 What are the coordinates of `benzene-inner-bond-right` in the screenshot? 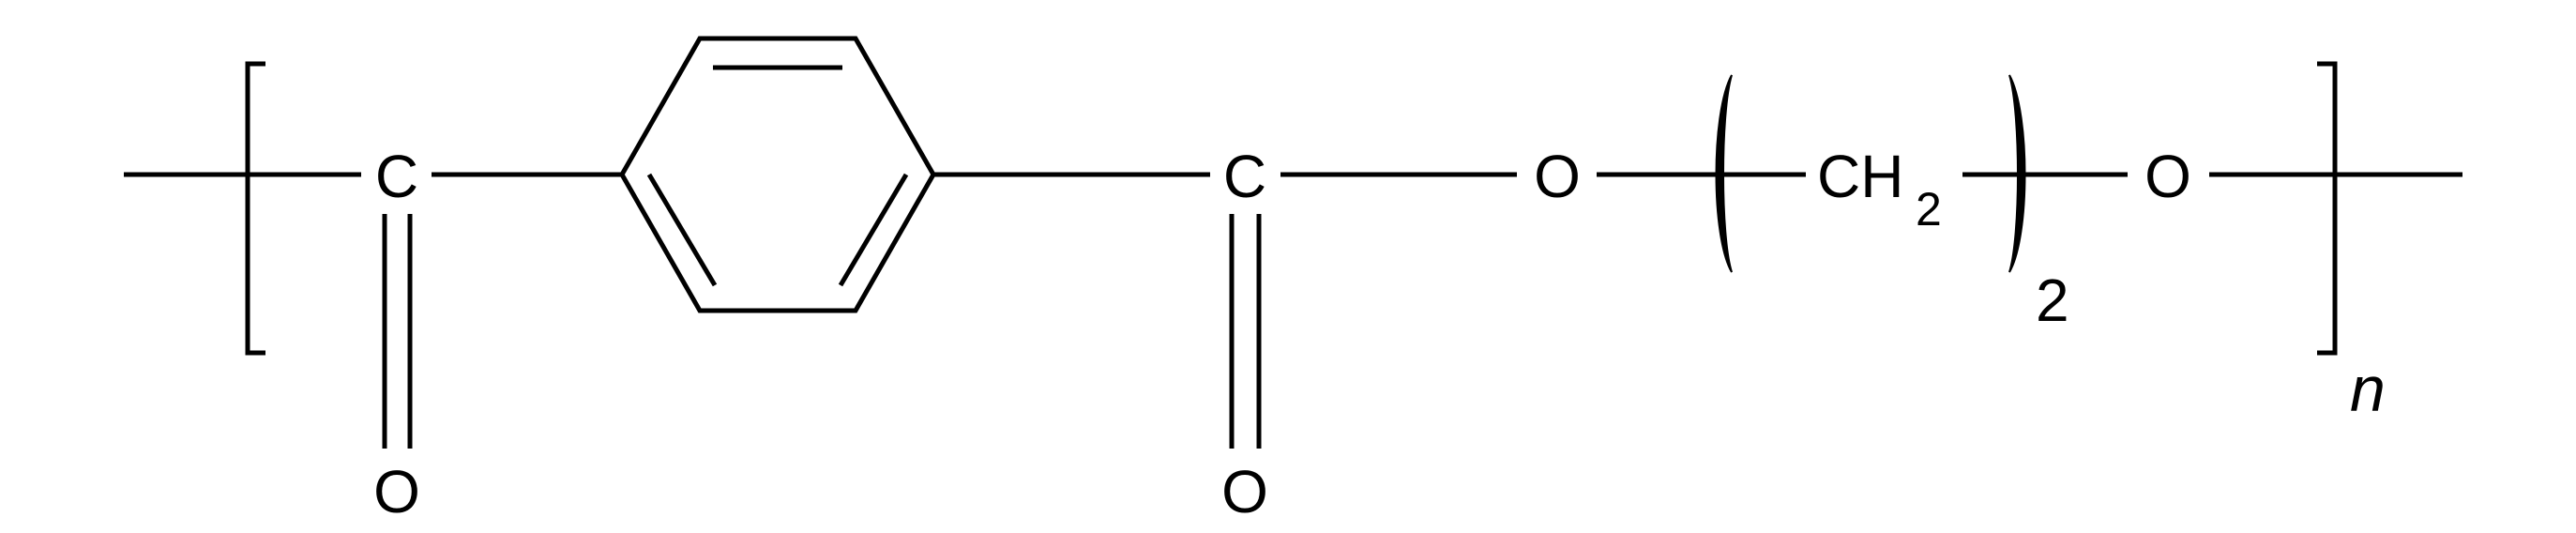 It's located at (873, 230).